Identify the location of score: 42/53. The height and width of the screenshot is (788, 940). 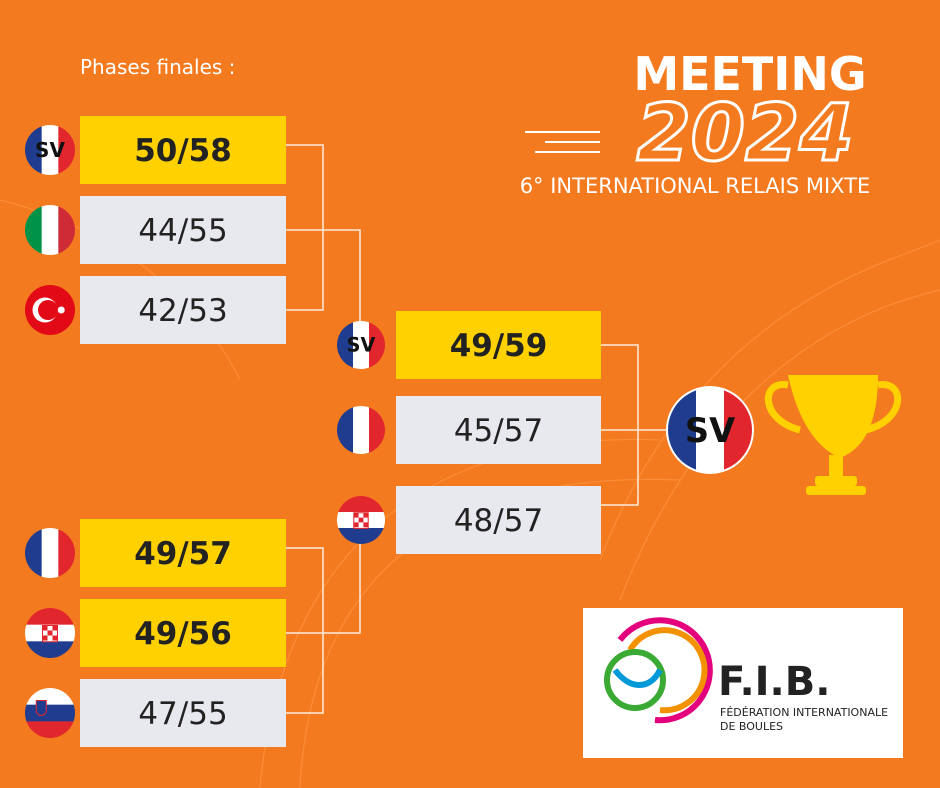
(182, 311).